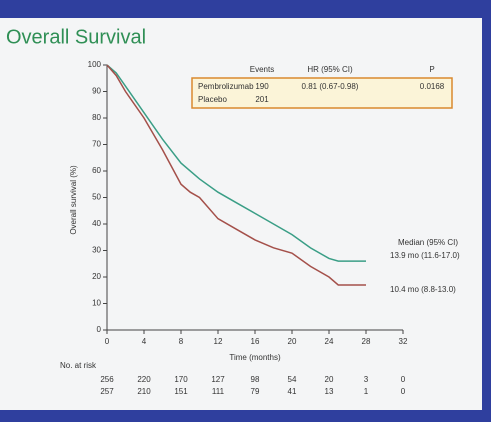 The image size is (491, 422). I want to click on risk-count: 111, so click(218, 391).